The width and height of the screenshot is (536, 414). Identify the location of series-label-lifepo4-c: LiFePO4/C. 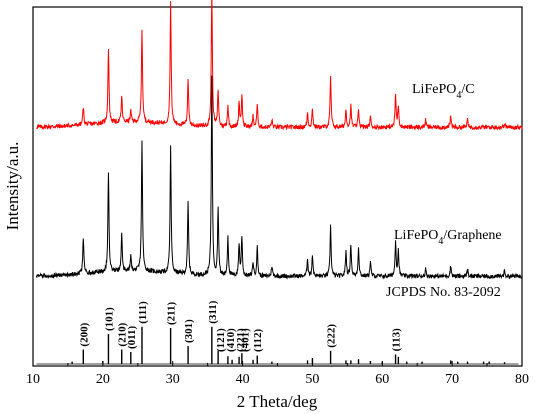
(443, 91).